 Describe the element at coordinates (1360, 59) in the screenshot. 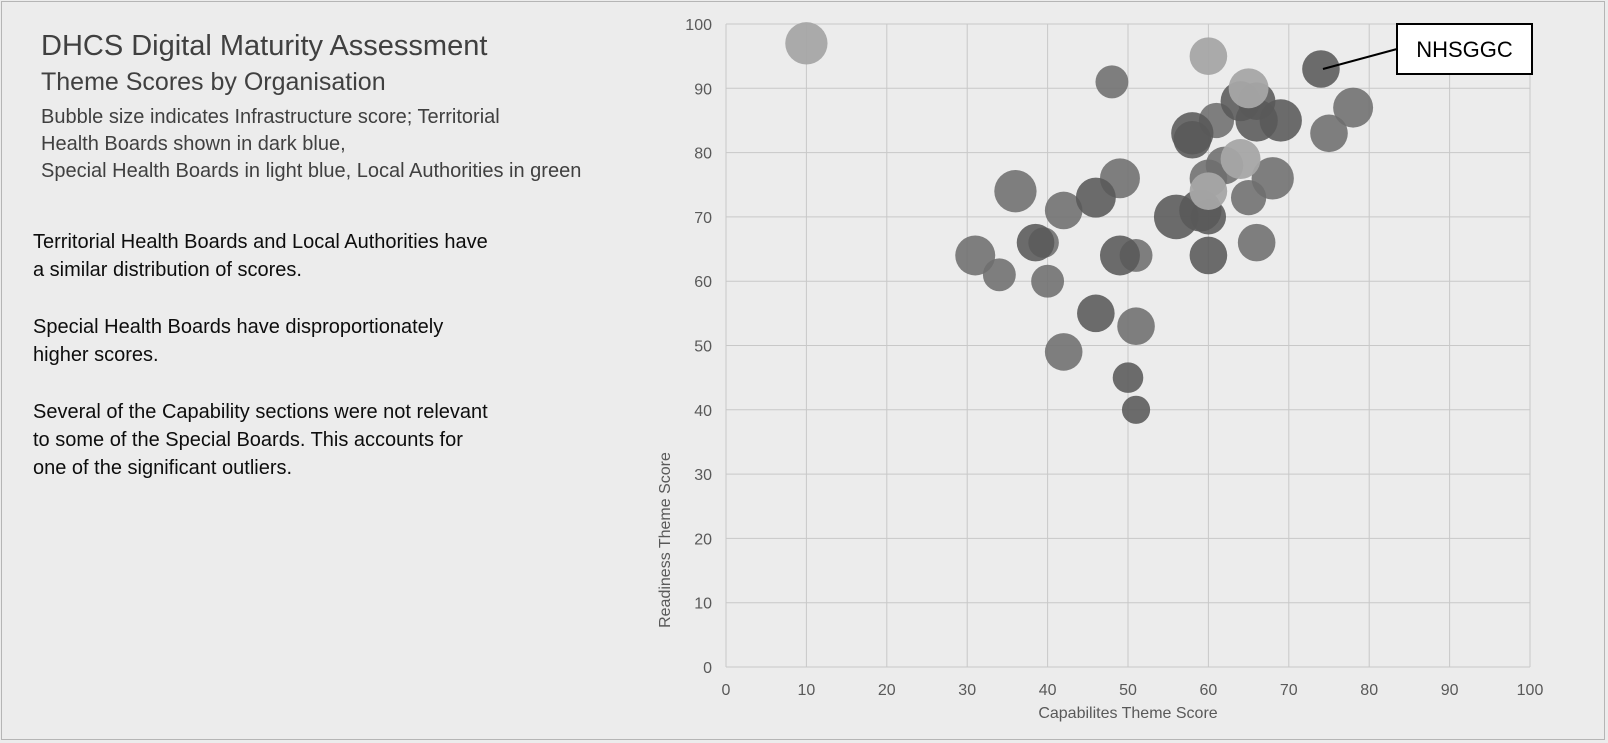

I see `callout-leader-line` at that location.